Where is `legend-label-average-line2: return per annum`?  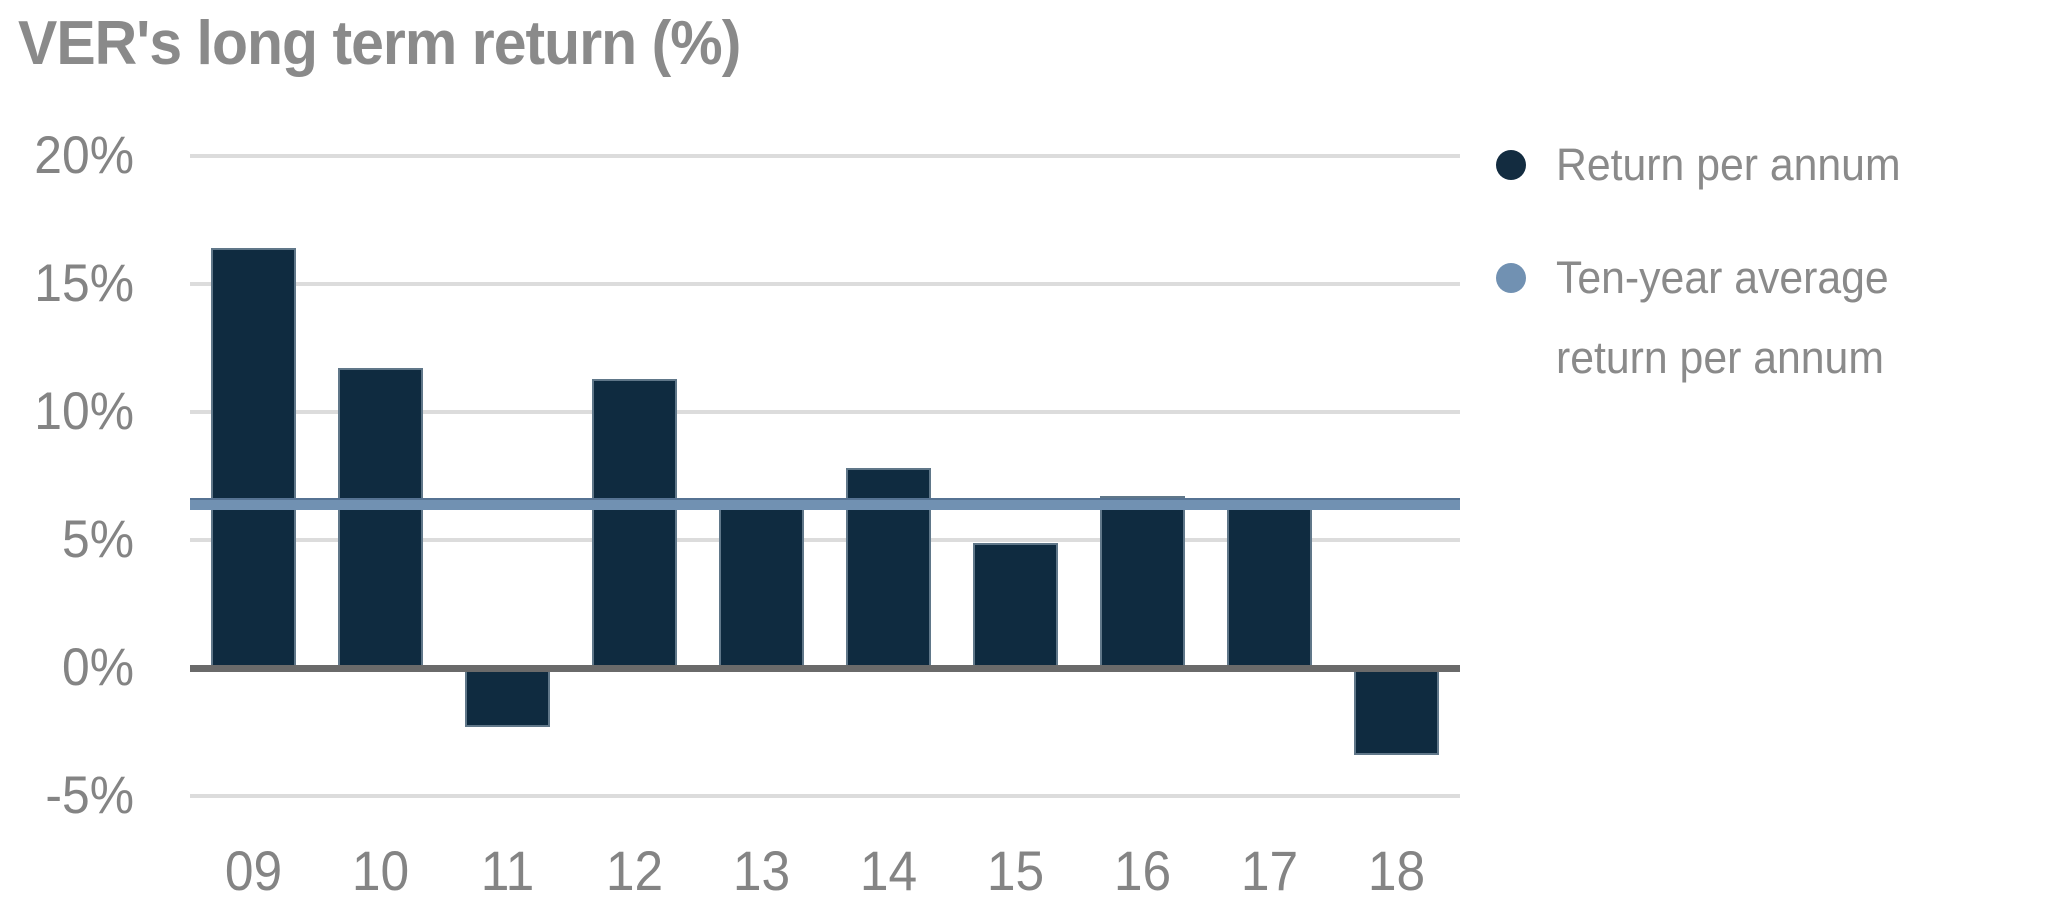 legend-label-average-line2: return per annum is located at coordinates (1720, 357).